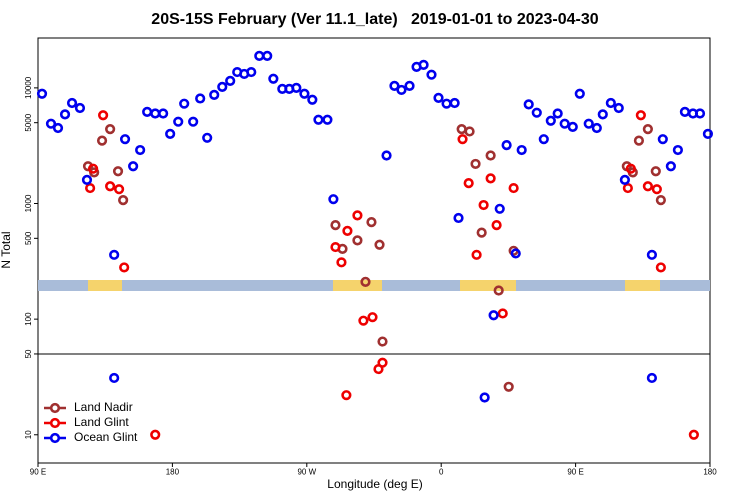  I want to click on y-tick-label: 5000, so click(28, 122).